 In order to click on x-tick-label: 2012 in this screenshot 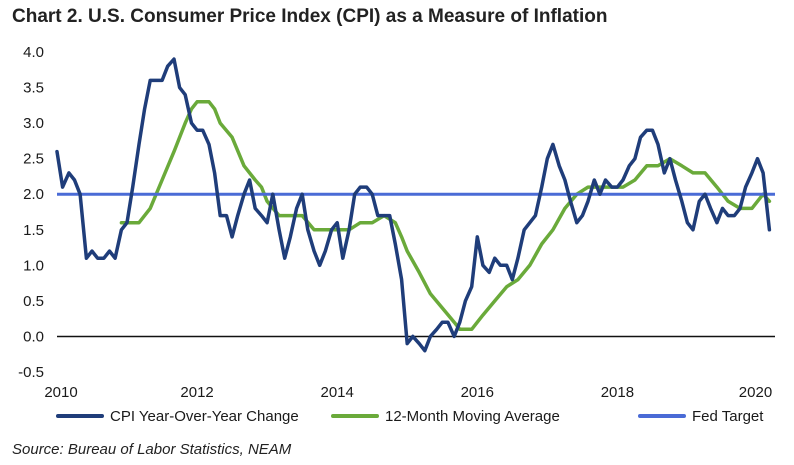, I will do `click(196, 392)`.